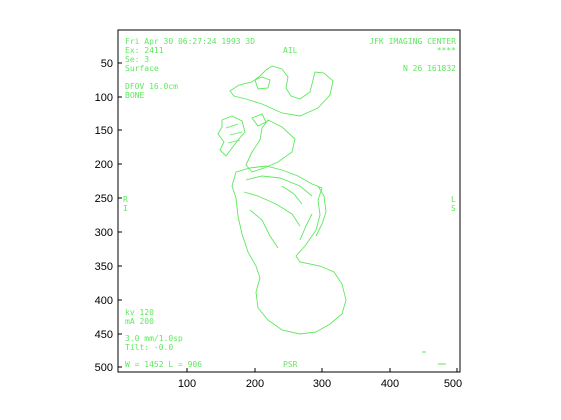 This screenshot has height=420, width=561. I want to click on x-tick-label: 500, so click(453, 384).